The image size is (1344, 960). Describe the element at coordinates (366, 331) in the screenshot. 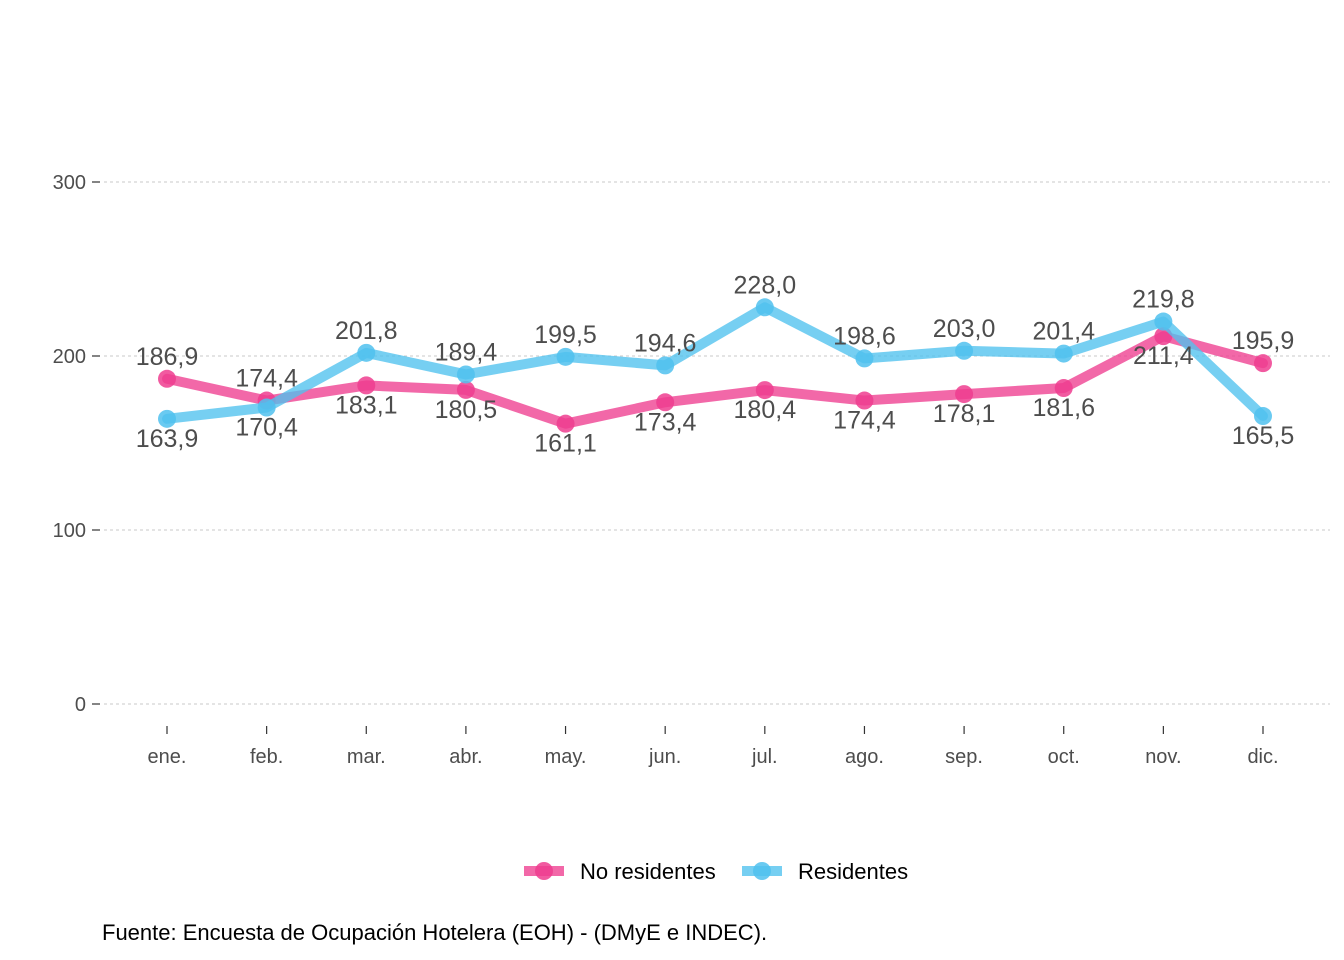

I see `data-label: 201,8` at that location.